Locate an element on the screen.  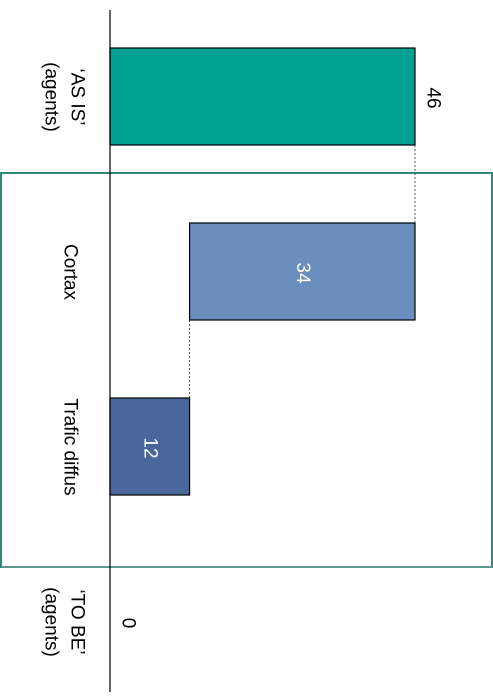
category-label-2: Cortax is located at coordinates (70, 272).